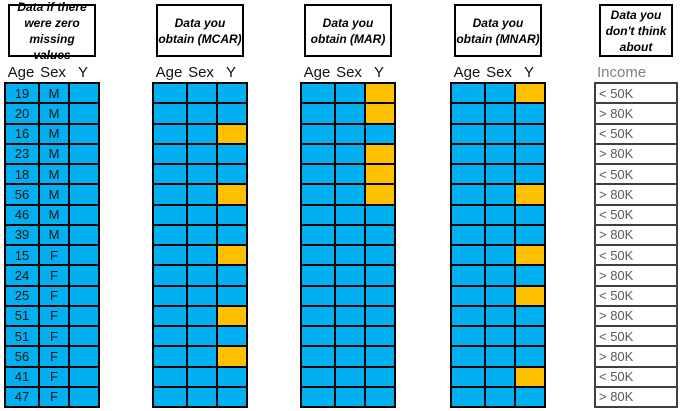 The image size is (681, 411). What do you see at coordinates (22, 234) in the screenshot?
I see `complete-age-cell: 39` at bounding box center [22, 234].